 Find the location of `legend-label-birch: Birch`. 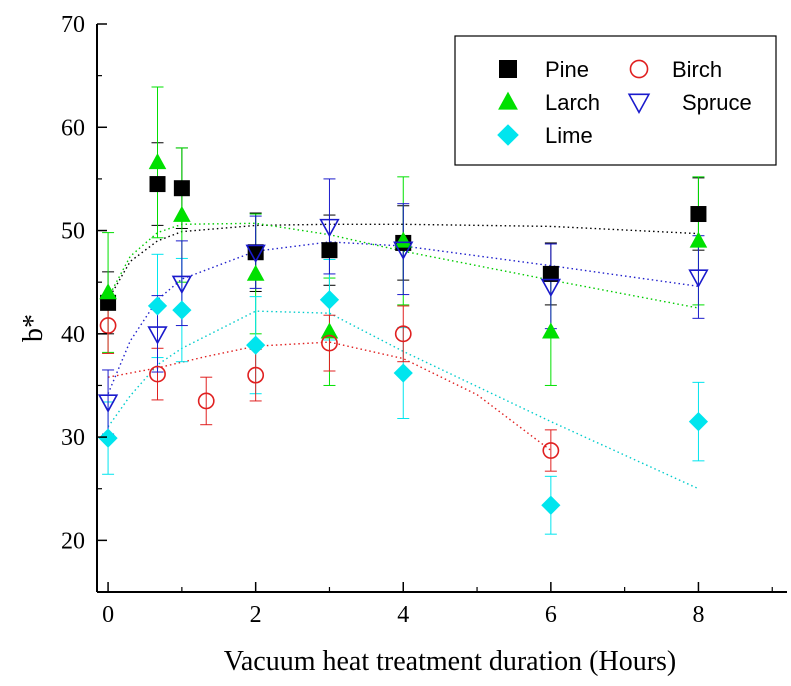

legend-label-birch: Birch is located at coordinates (697, 69).